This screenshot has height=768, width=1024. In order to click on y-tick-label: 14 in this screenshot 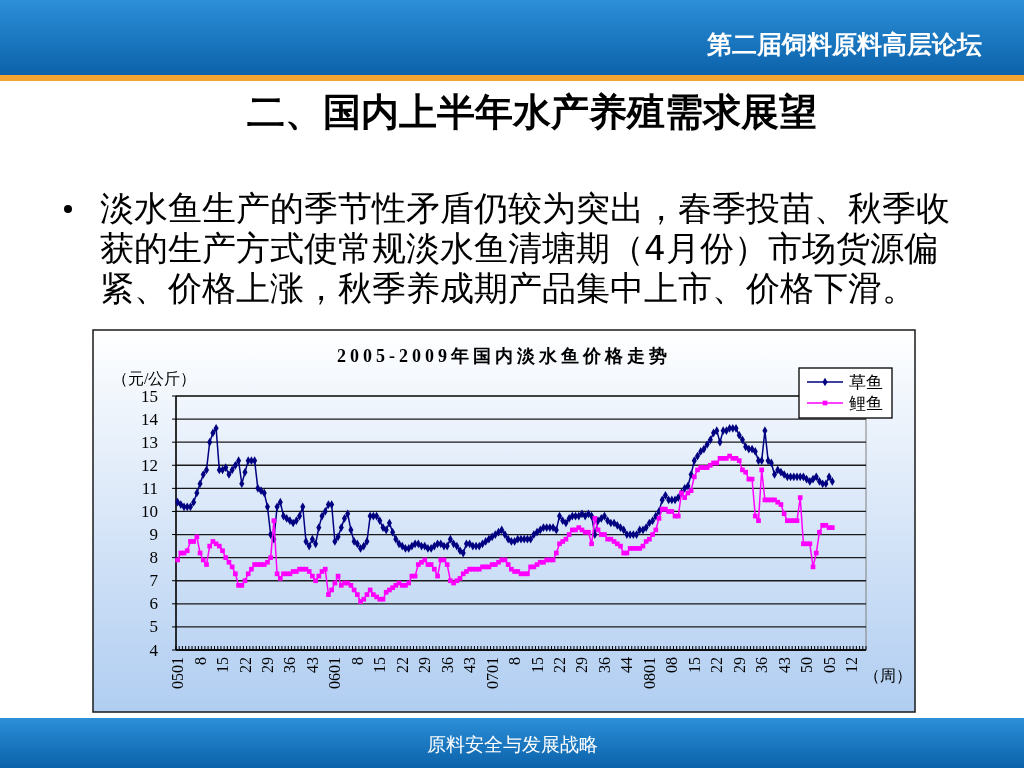, I will do `click(150, 419)`.